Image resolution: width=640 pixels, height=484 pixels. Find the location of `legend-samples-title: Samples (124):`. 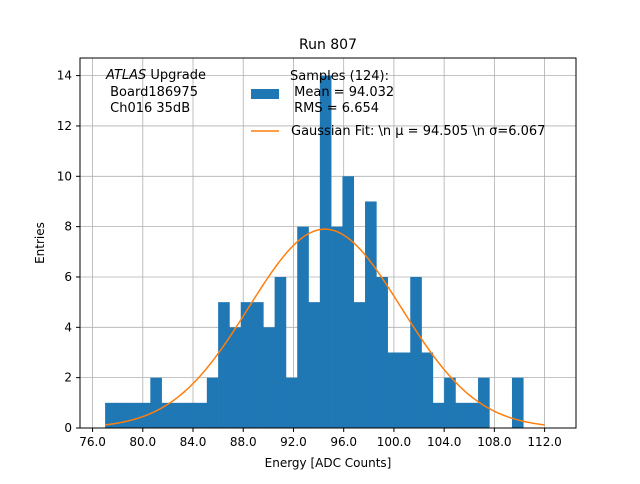

legend-samples-title: Samples (124): is located at coordinates (339, 76).